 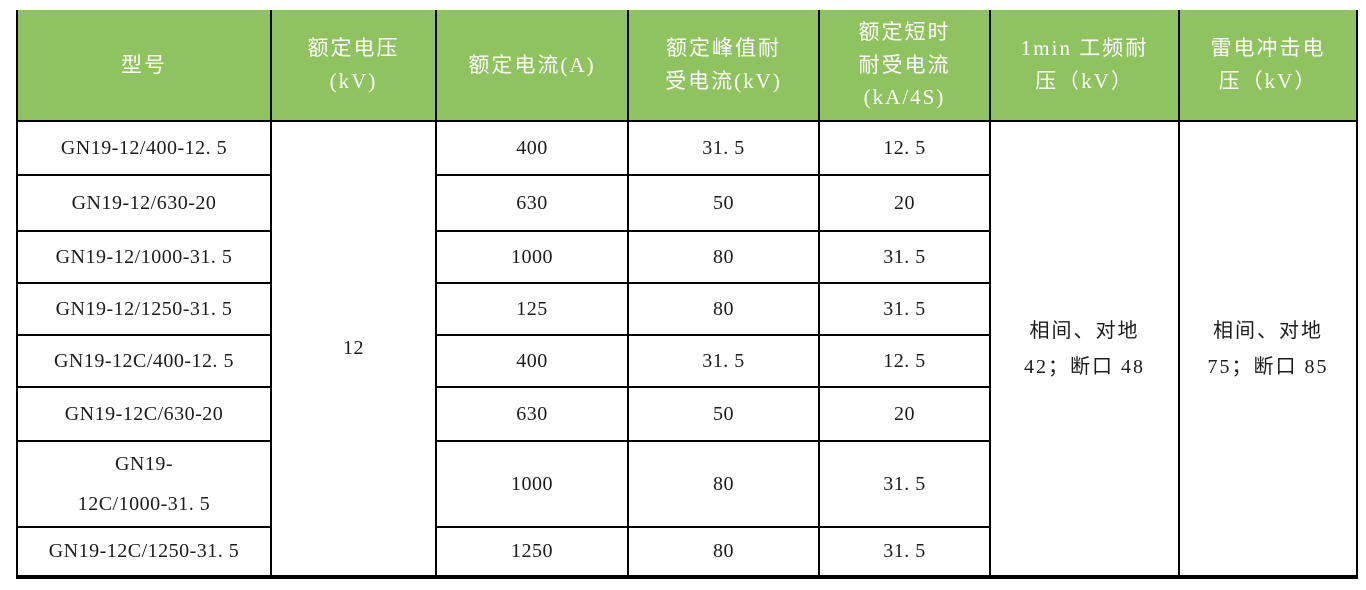 What do you see at coordinates (144, 484) in the screenshot?
I see `model-cell: GN19- 12C/1000-31. 5` at bounding box center [144, 484].